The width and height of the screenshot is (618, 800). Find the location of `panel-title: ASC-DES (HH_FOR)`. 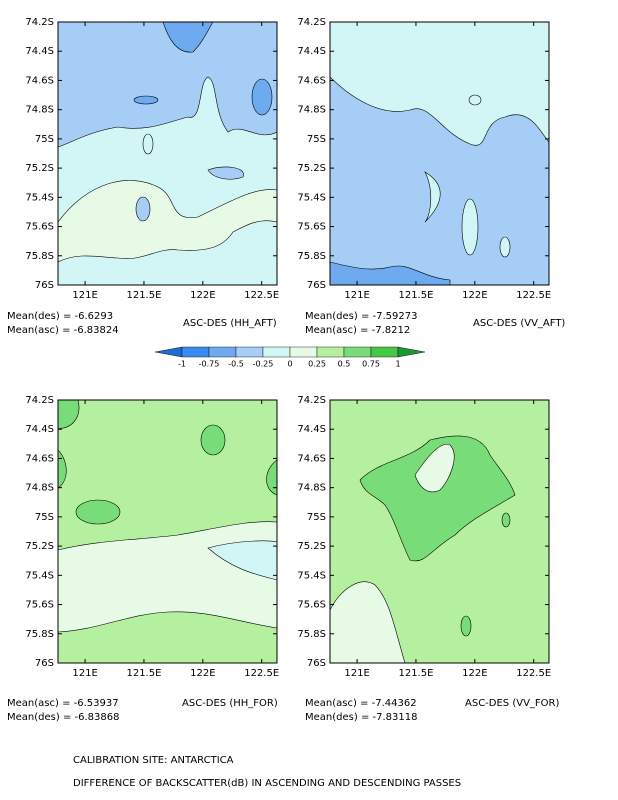

panel-title: ASC-DES (HH_FOR) is located at coordinates (230, 703).